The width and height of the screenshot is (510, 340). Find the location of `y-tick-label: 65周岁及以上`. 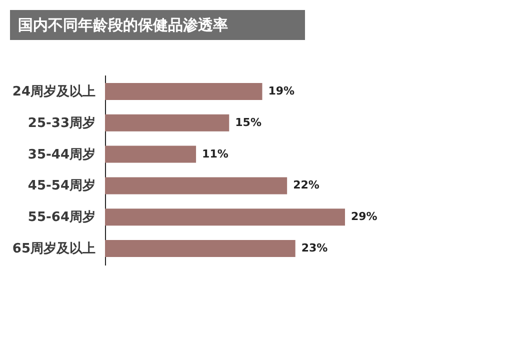

y-tick-label: 65周岁及以上 is located at coordinates (54, 249).